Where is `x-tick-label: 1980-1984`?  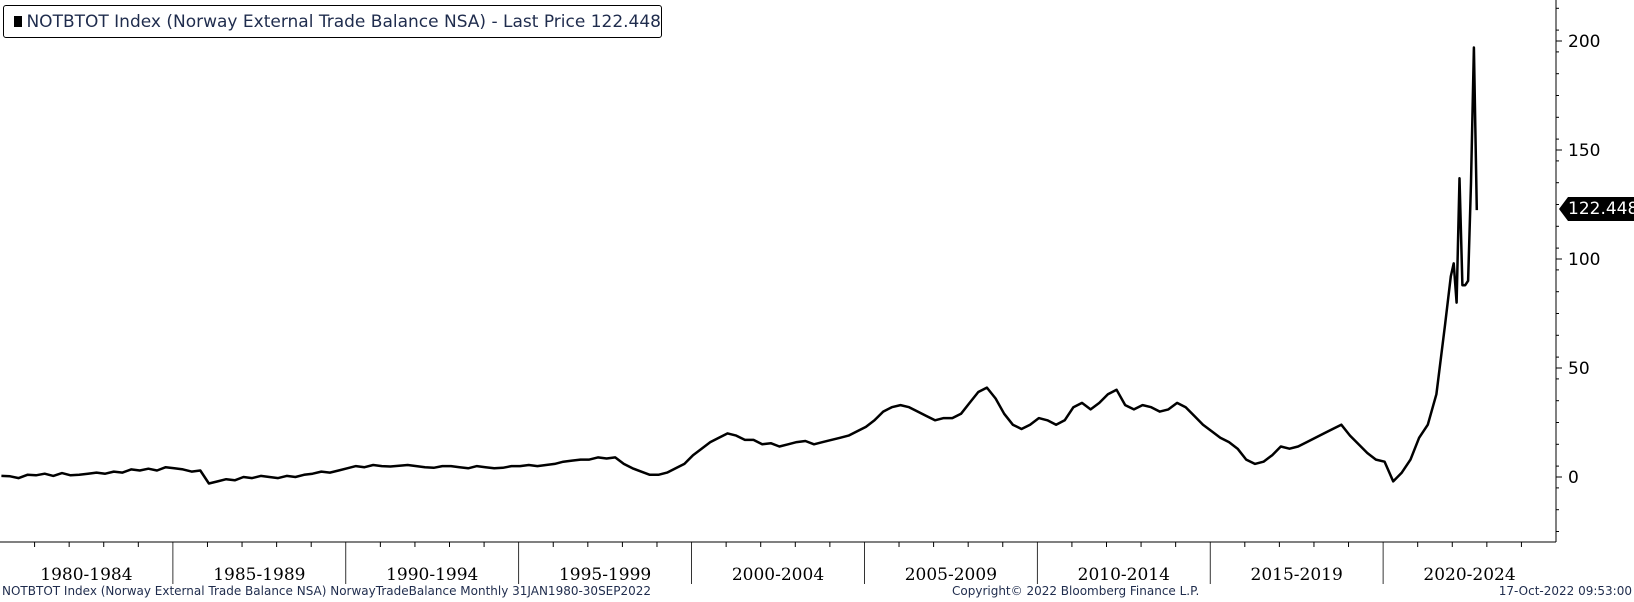
x-tick-label: 1980-1984 is located at coordinates (86, 575).